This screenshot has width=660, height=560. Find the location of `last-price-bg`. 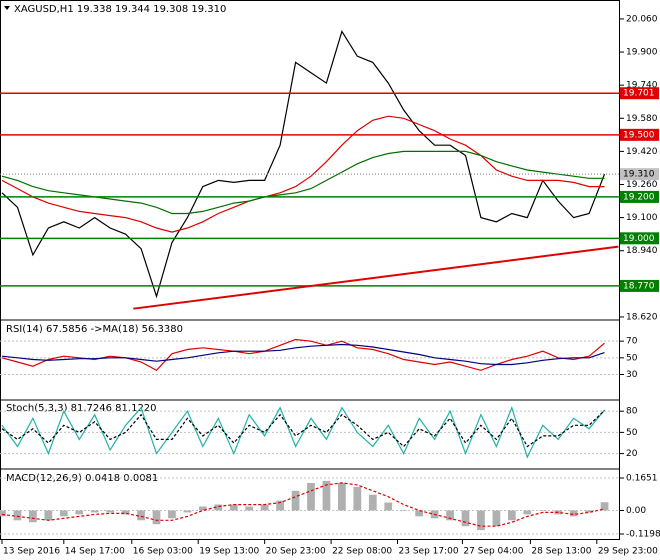

last-price-bg is located at coordinates (639, 174).